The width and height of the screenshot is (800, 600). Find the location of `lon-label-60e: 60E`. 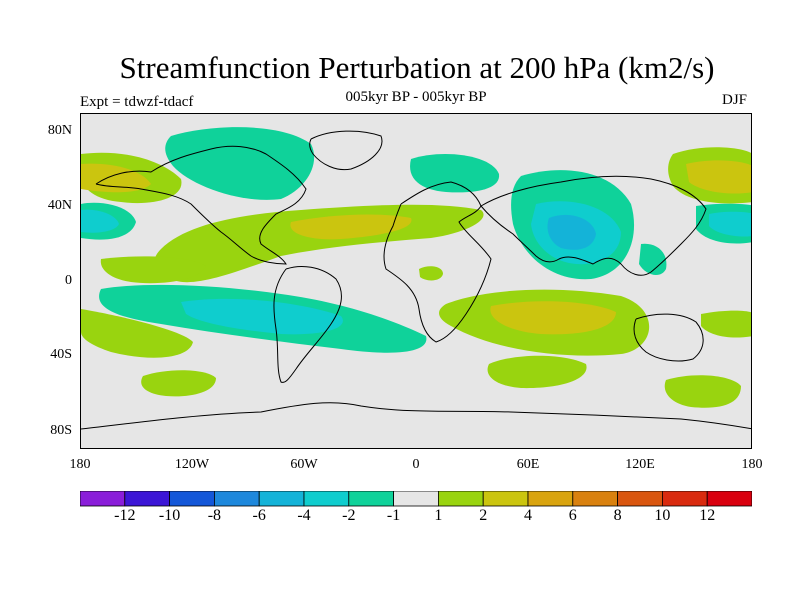

lon-label-60e: 60E is located at coordinates (528, 464).